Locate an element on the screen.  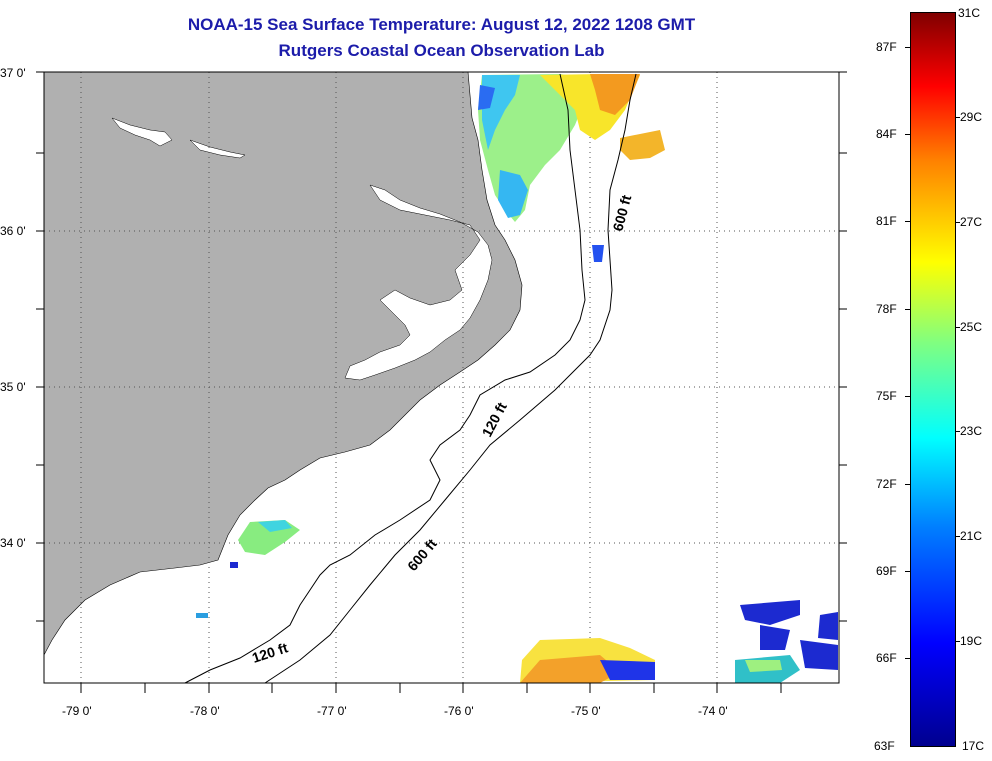
colorbar-label-29c: 29C is located at coordinates (971, 117).